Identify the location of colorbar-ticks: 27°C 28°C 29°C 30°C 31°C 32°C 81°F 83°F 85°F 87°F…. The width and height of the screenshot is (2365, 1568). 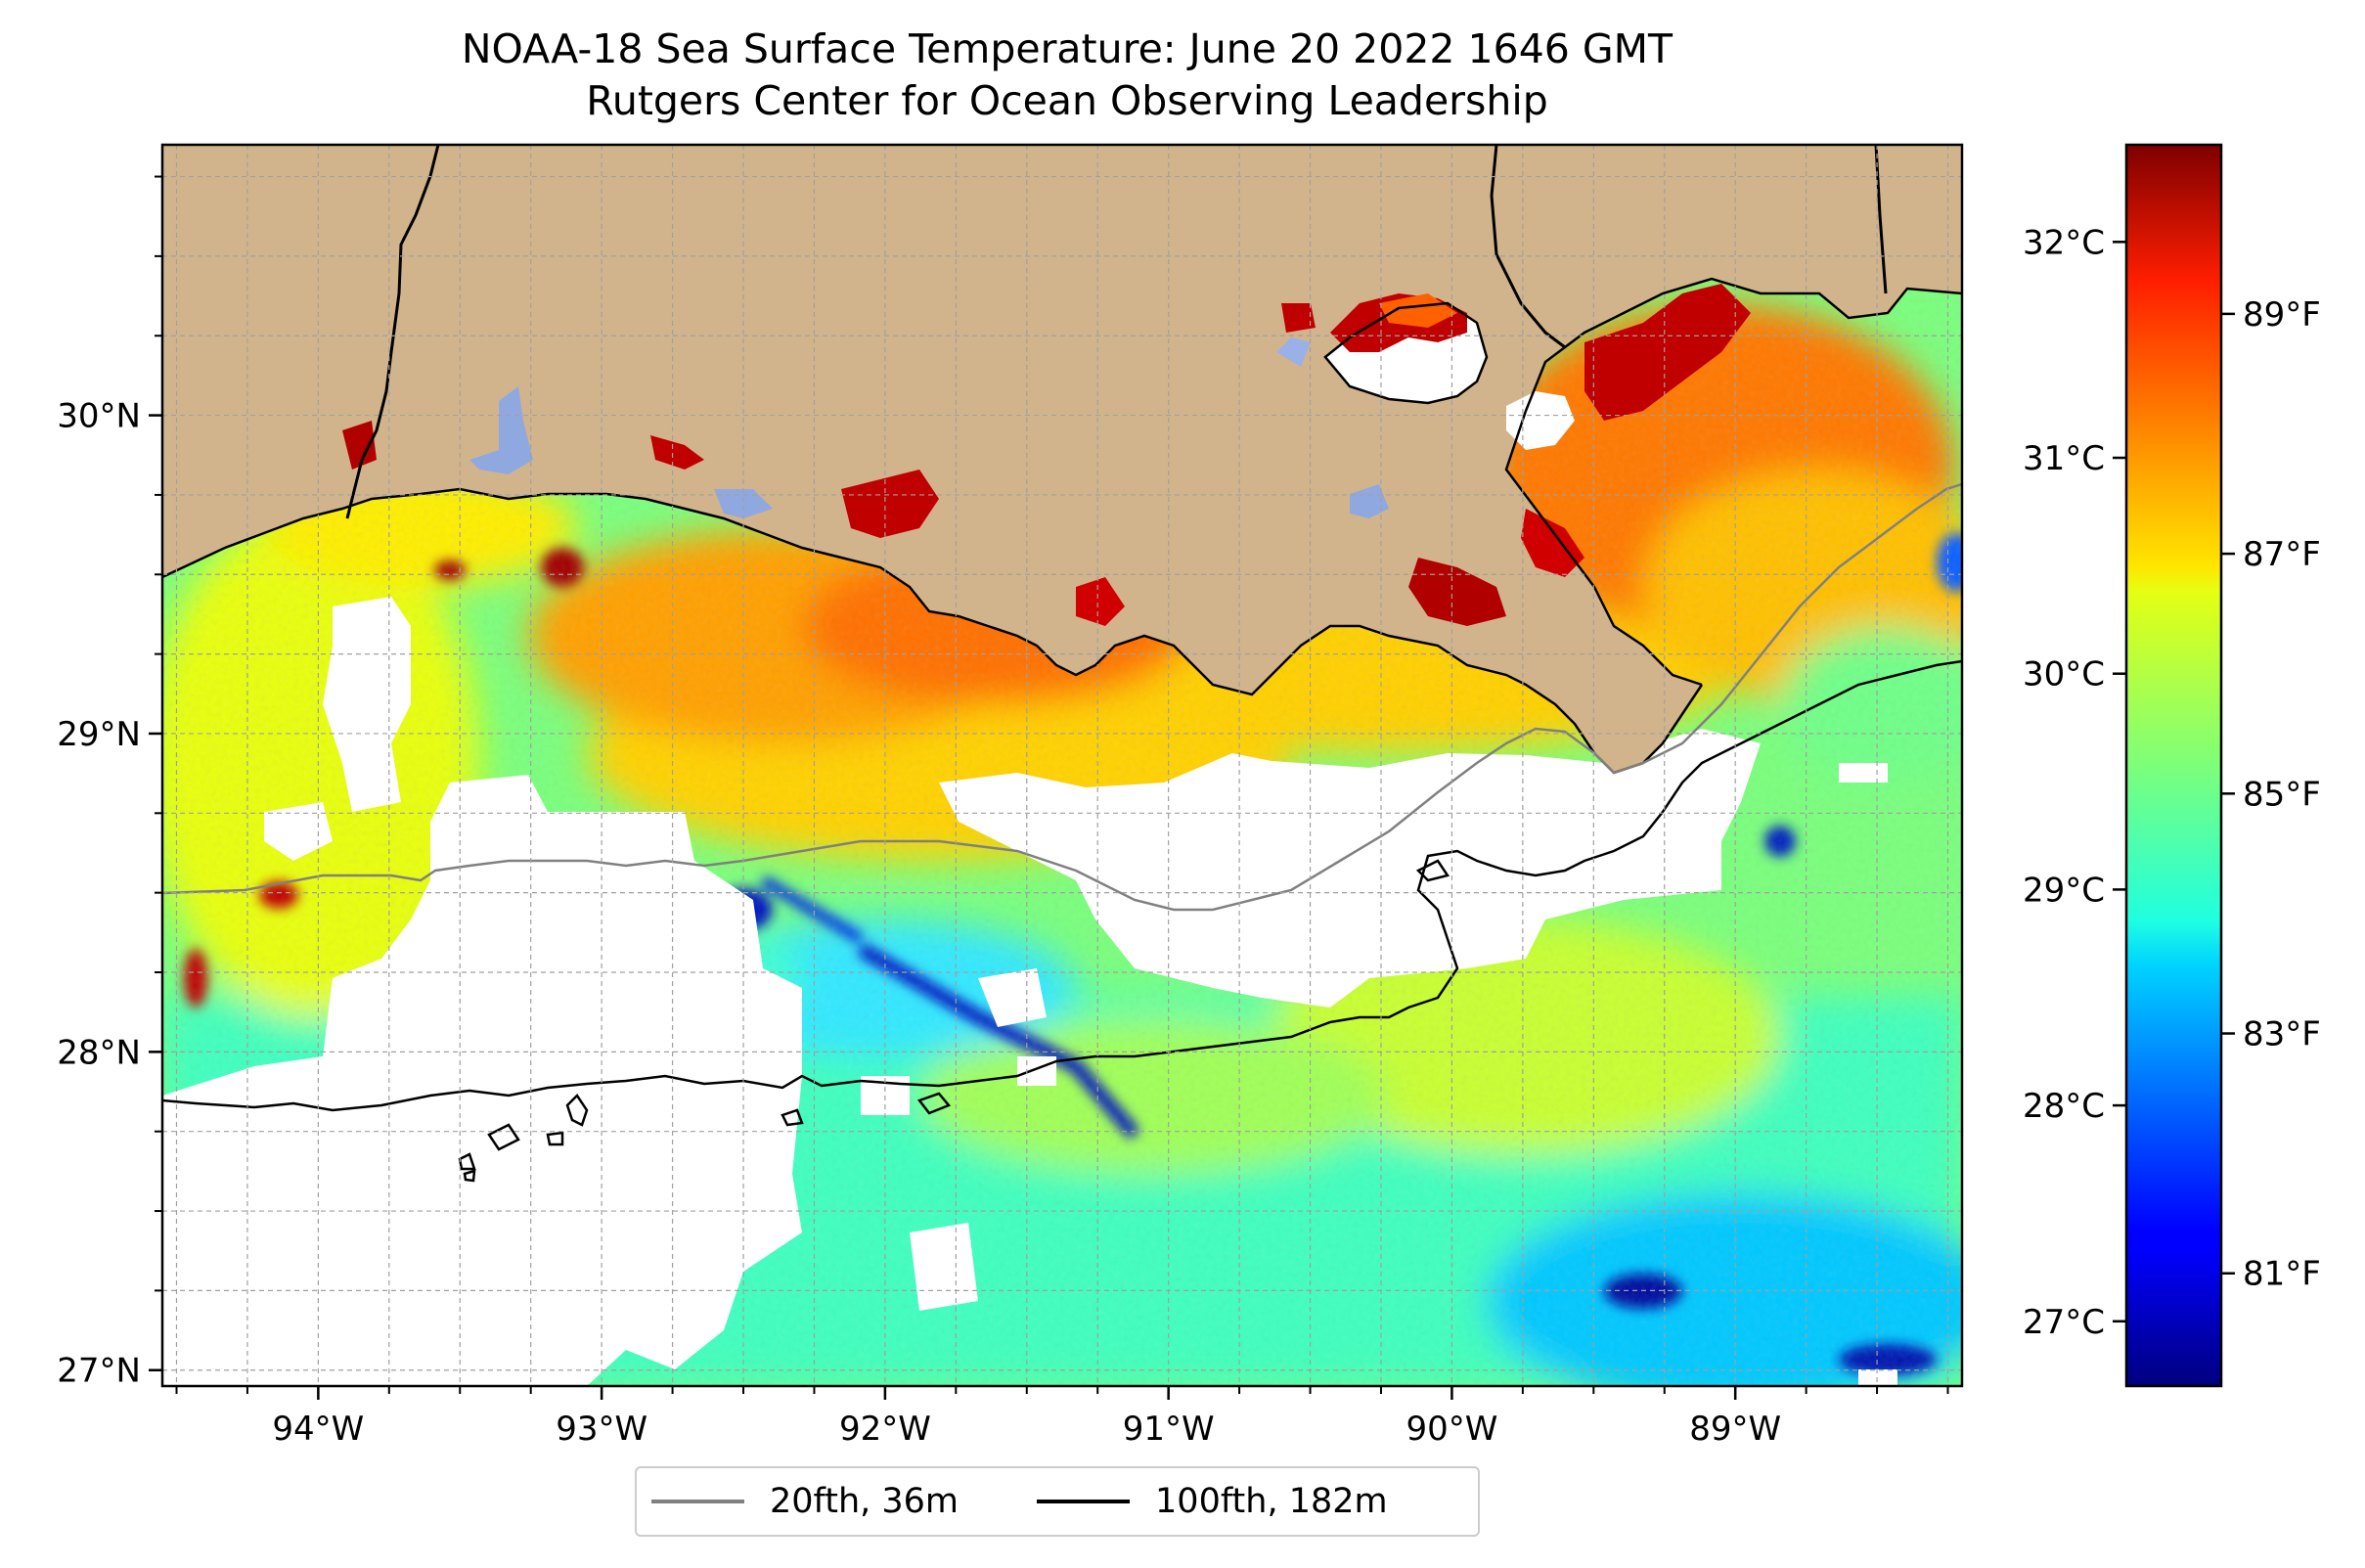
(2172, 782).